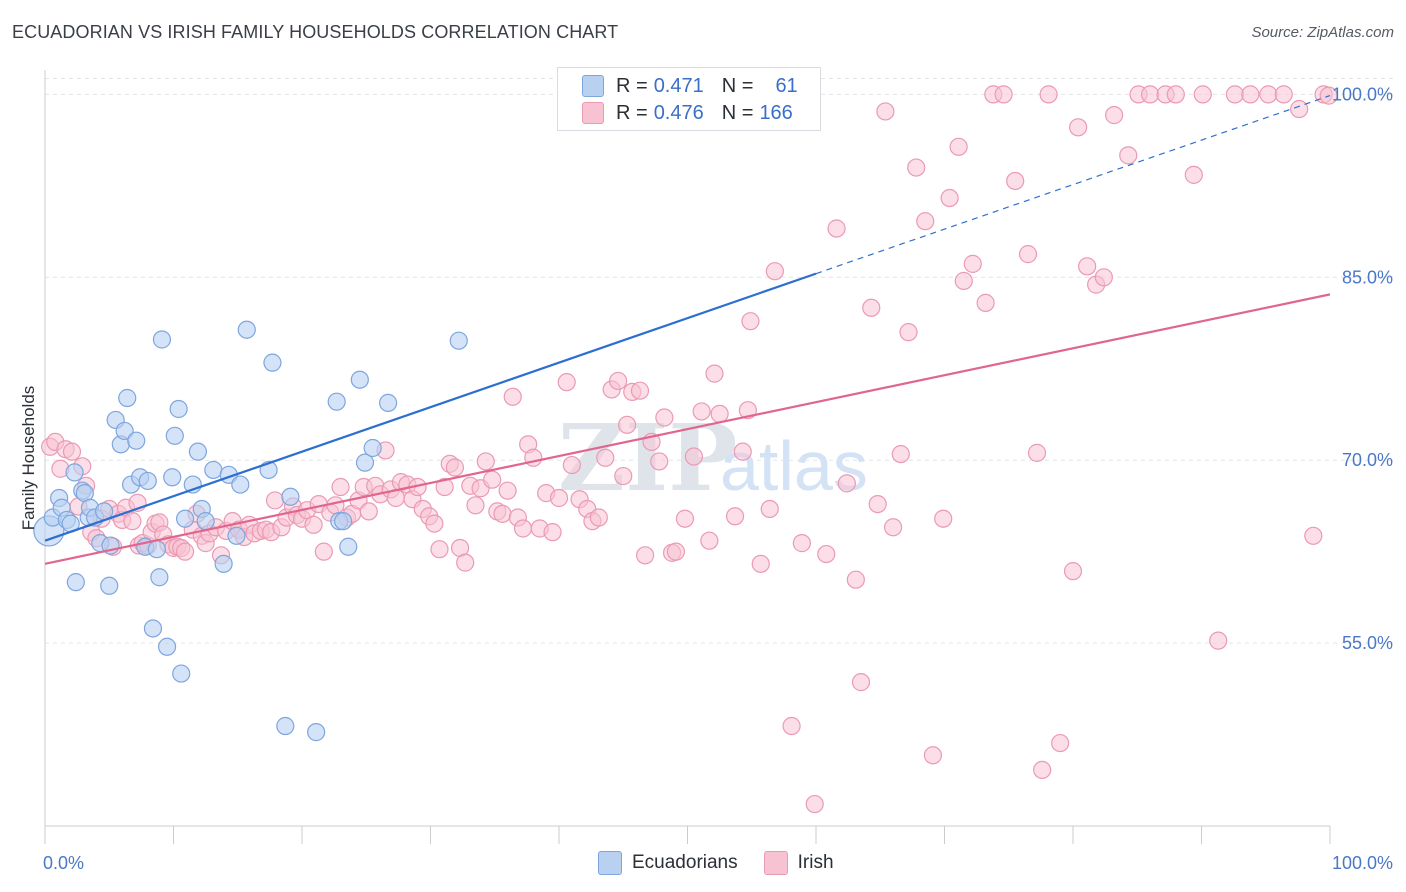 This screenshot has width=1406, height=892. I want to click on source-label: Source: ZipAtlas.com, so click(1322, 32).